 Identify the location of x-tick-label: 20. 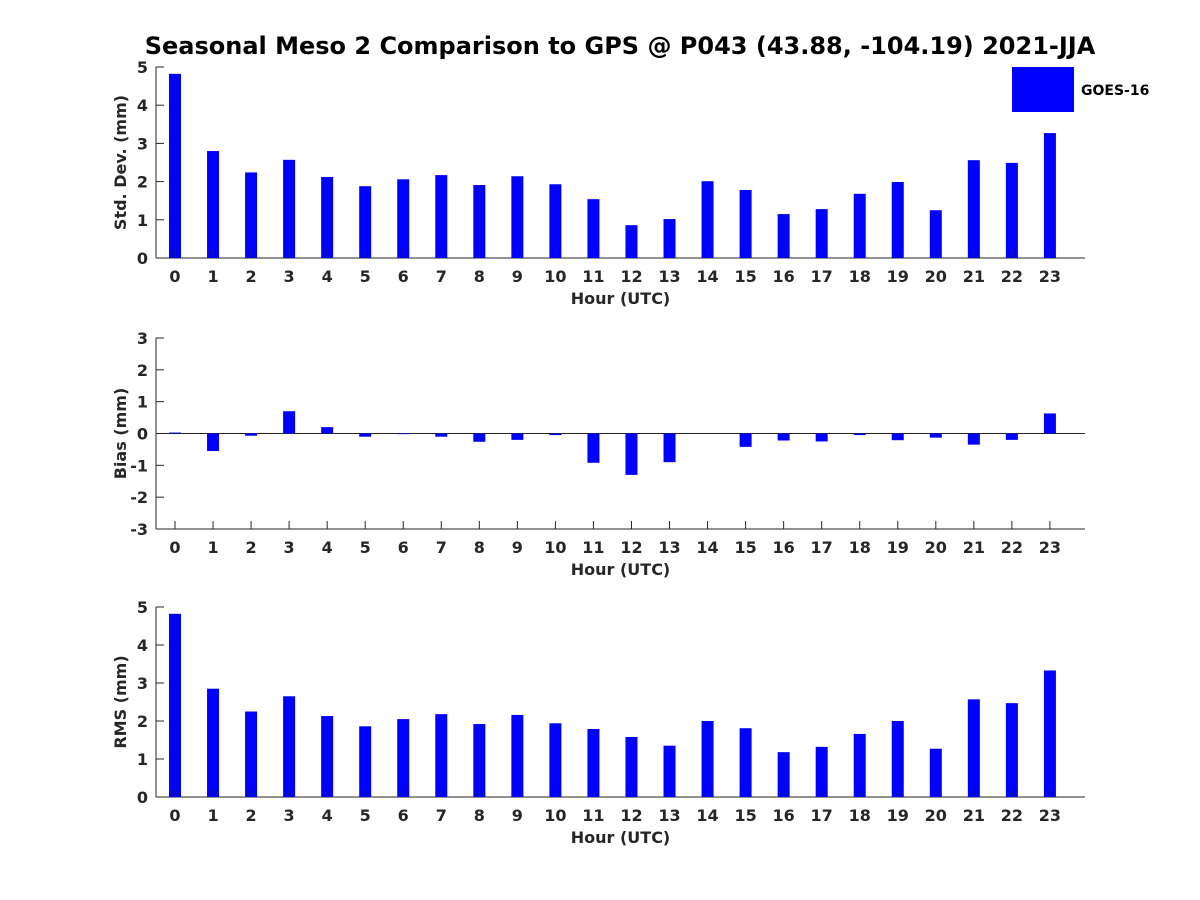
(936, 276).